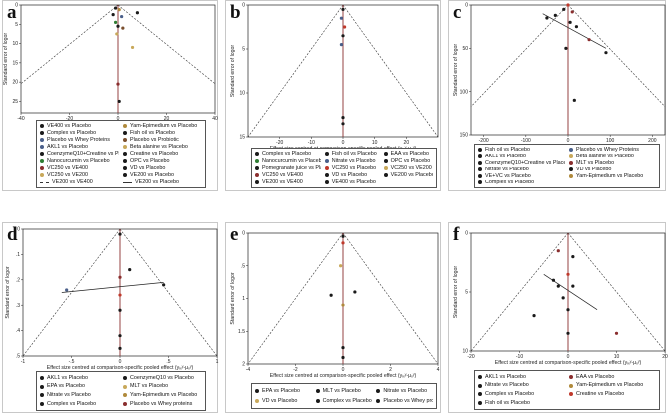  Describe the element at coordinates (79, 182) in the screenshot. I see `legend-item: VE200 vs VE400` at that location.